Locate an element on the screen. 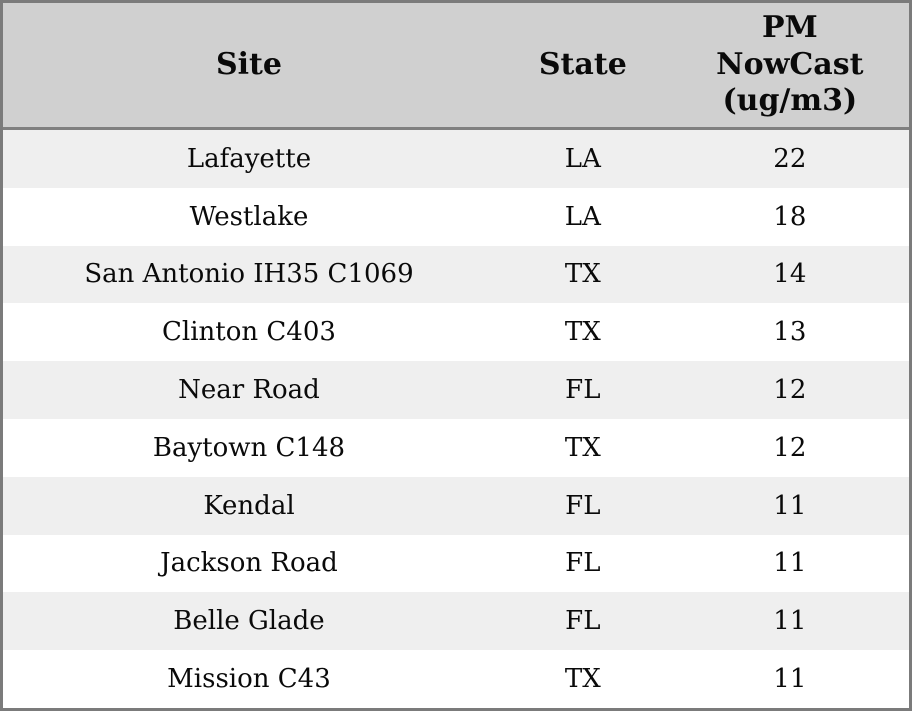  table-row: Jackson Road FL 11 is located at coordinates (456, 563).